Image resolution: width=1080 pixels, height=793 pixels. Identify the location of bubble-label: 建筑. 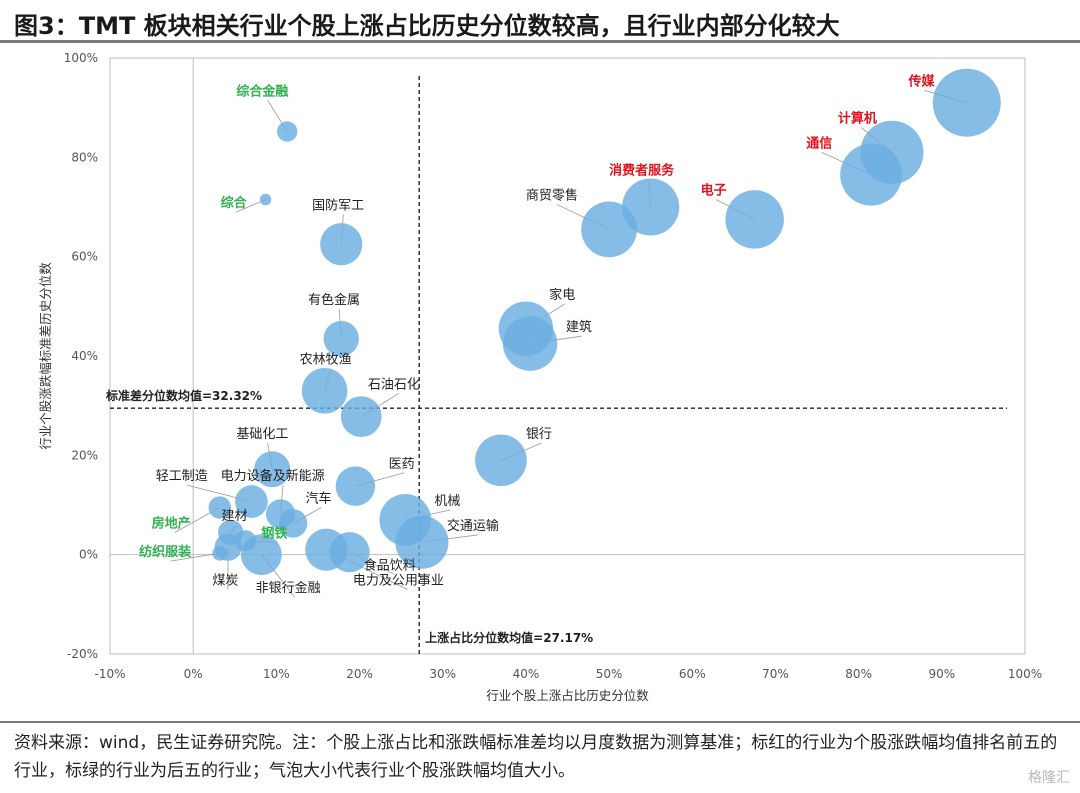
(579, 327).